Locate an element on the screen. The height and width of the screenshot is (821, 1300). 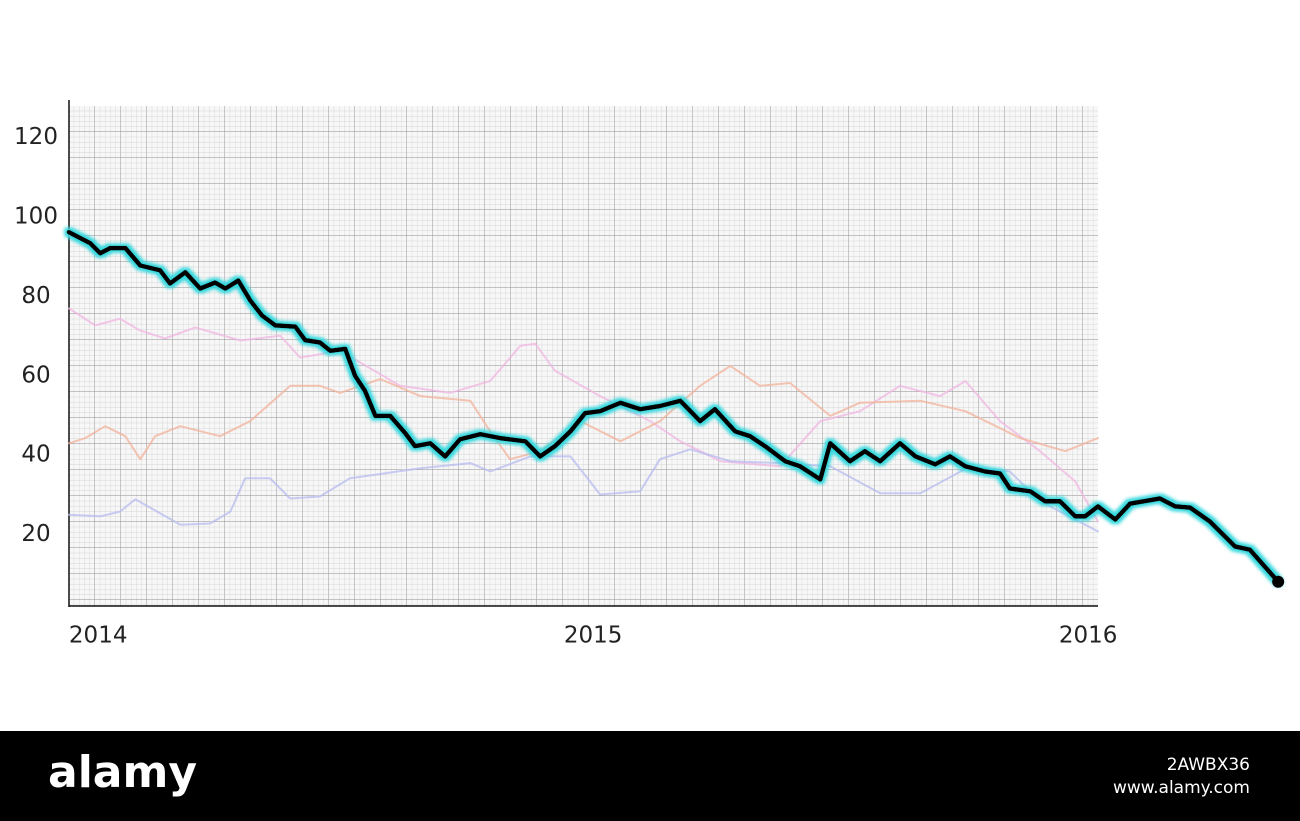
footer-brand: alamy is located at coordinates (122, 772).